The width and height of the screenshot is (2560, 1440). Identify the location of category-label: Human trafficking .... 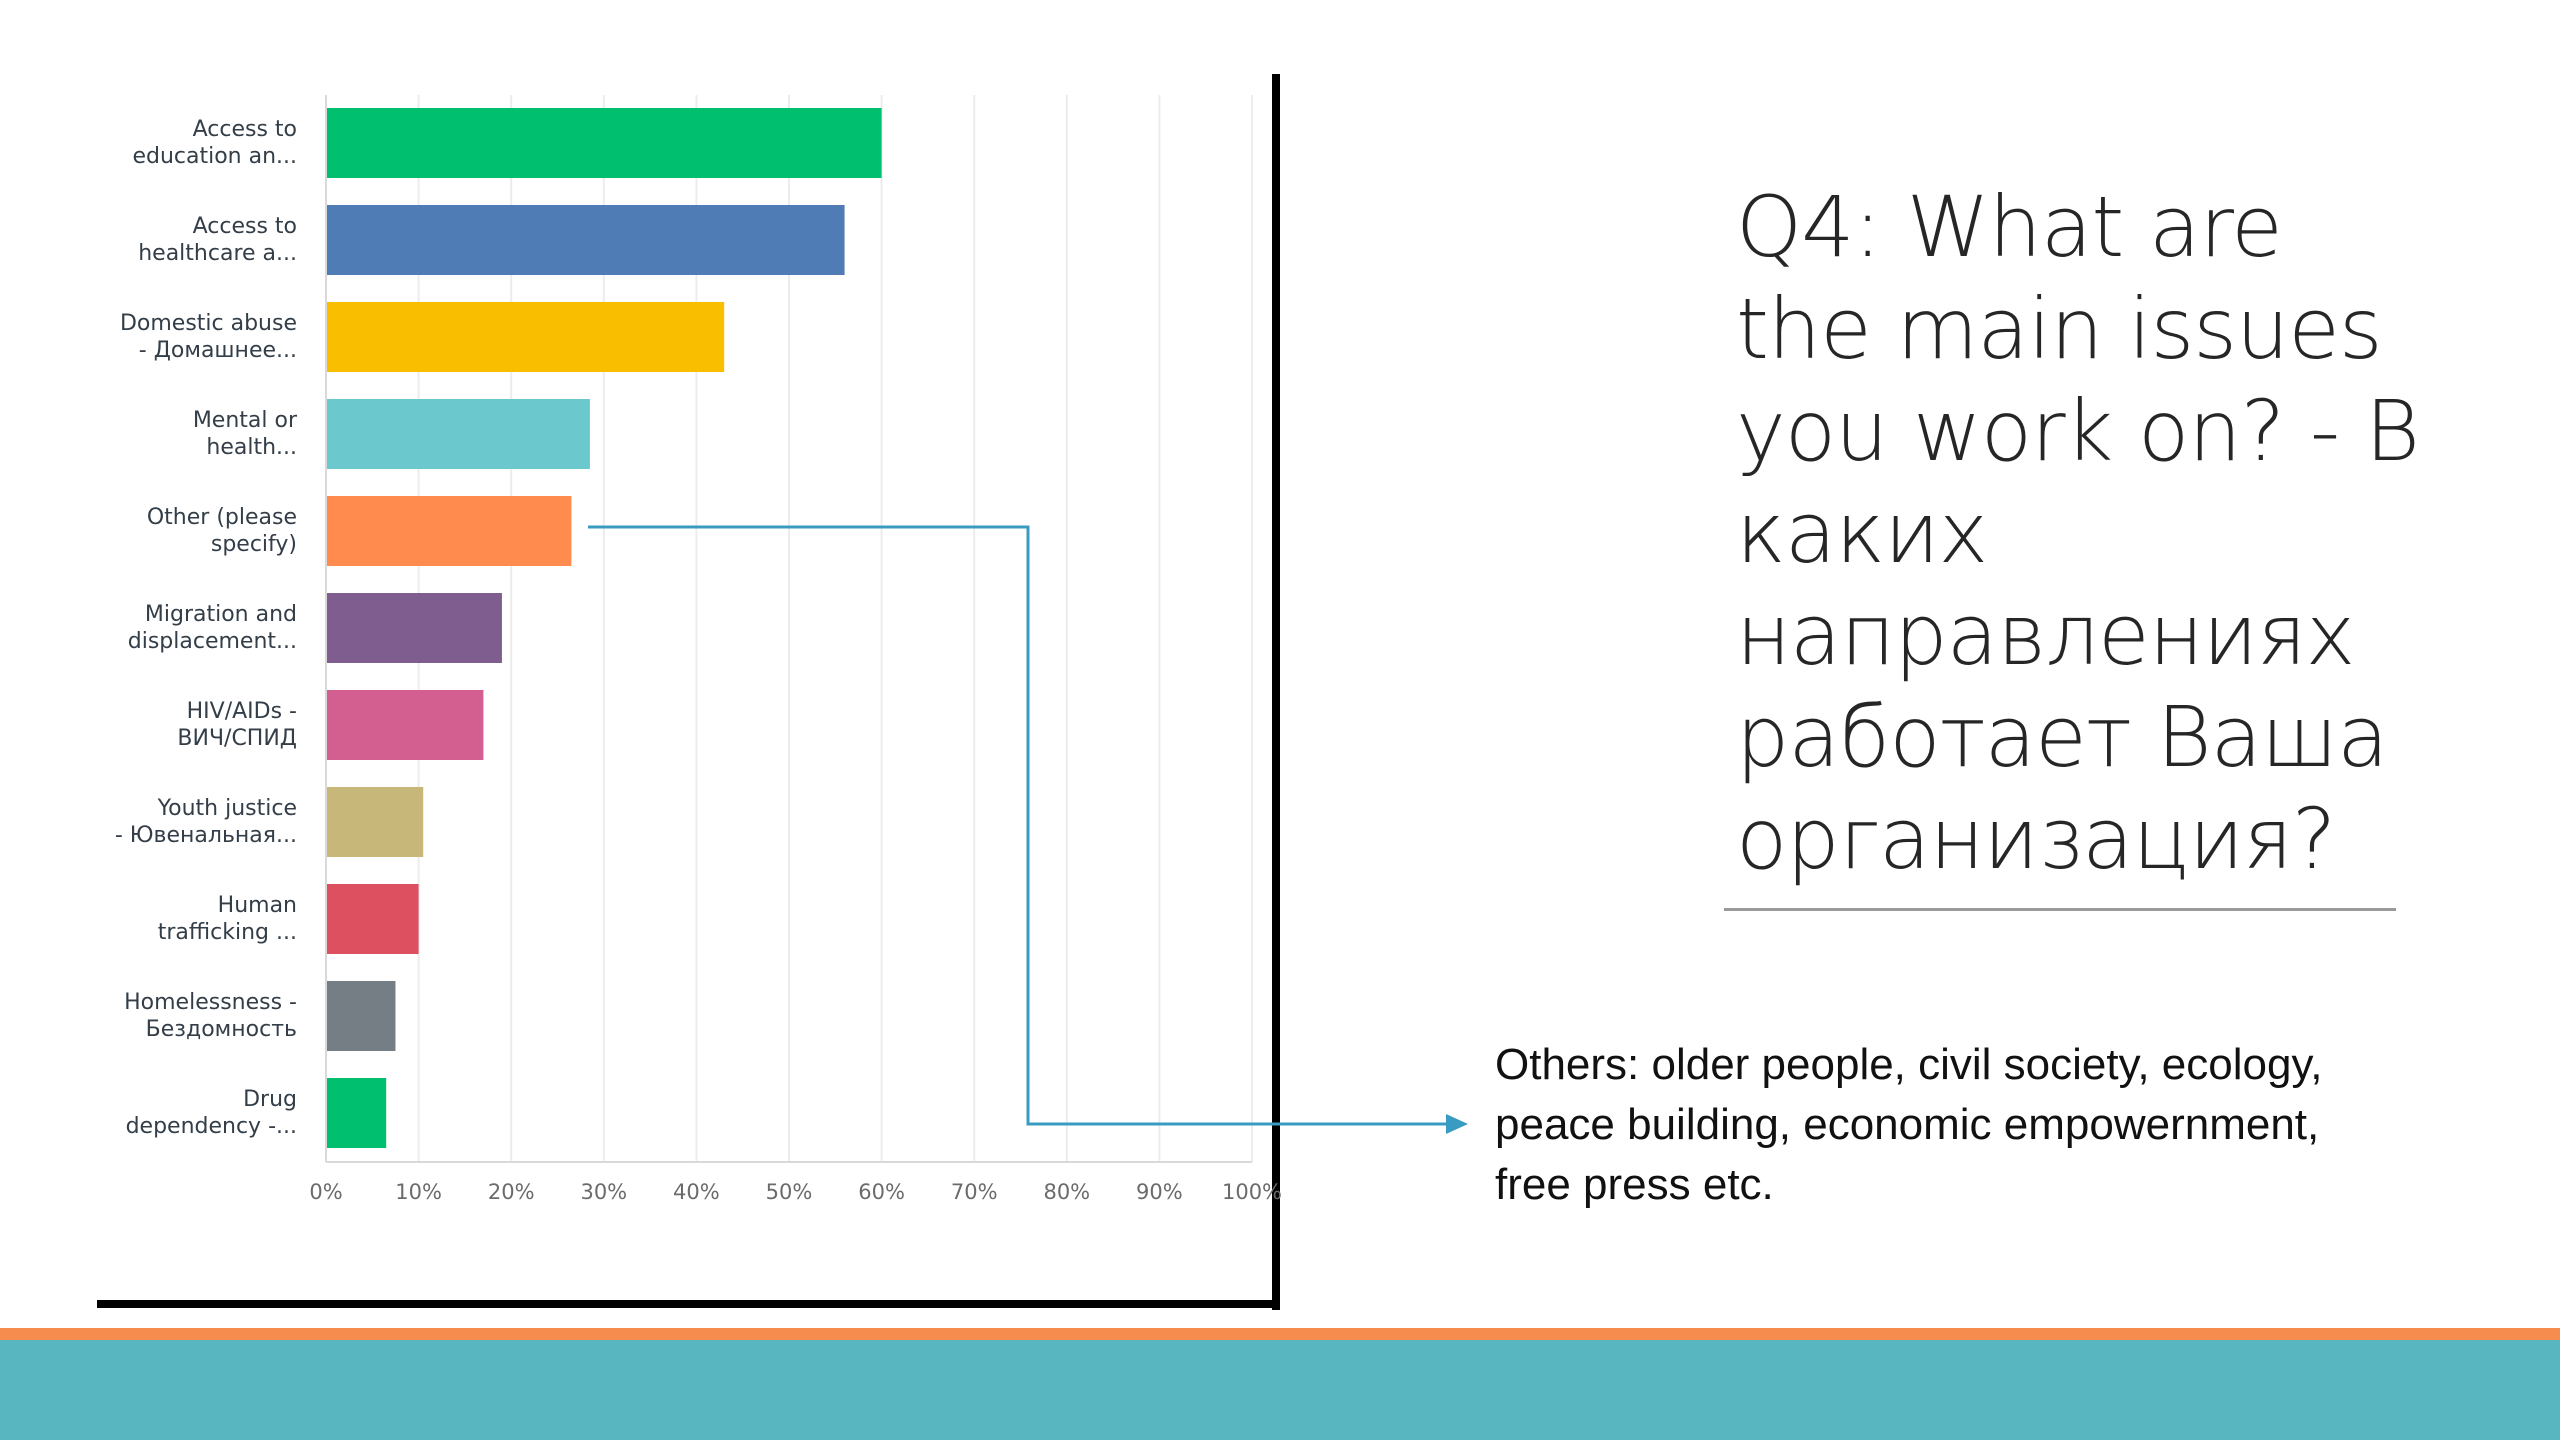
(167, 919).